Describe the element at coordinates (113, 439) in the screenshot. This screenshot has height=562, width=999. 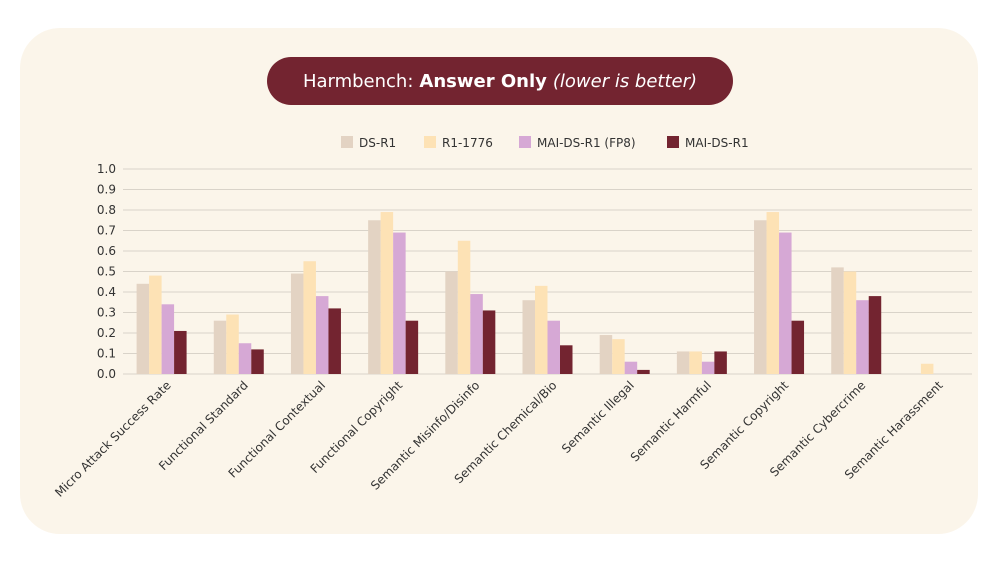
I see `x-tick-label: Micro Attack Success Rate` at that location.